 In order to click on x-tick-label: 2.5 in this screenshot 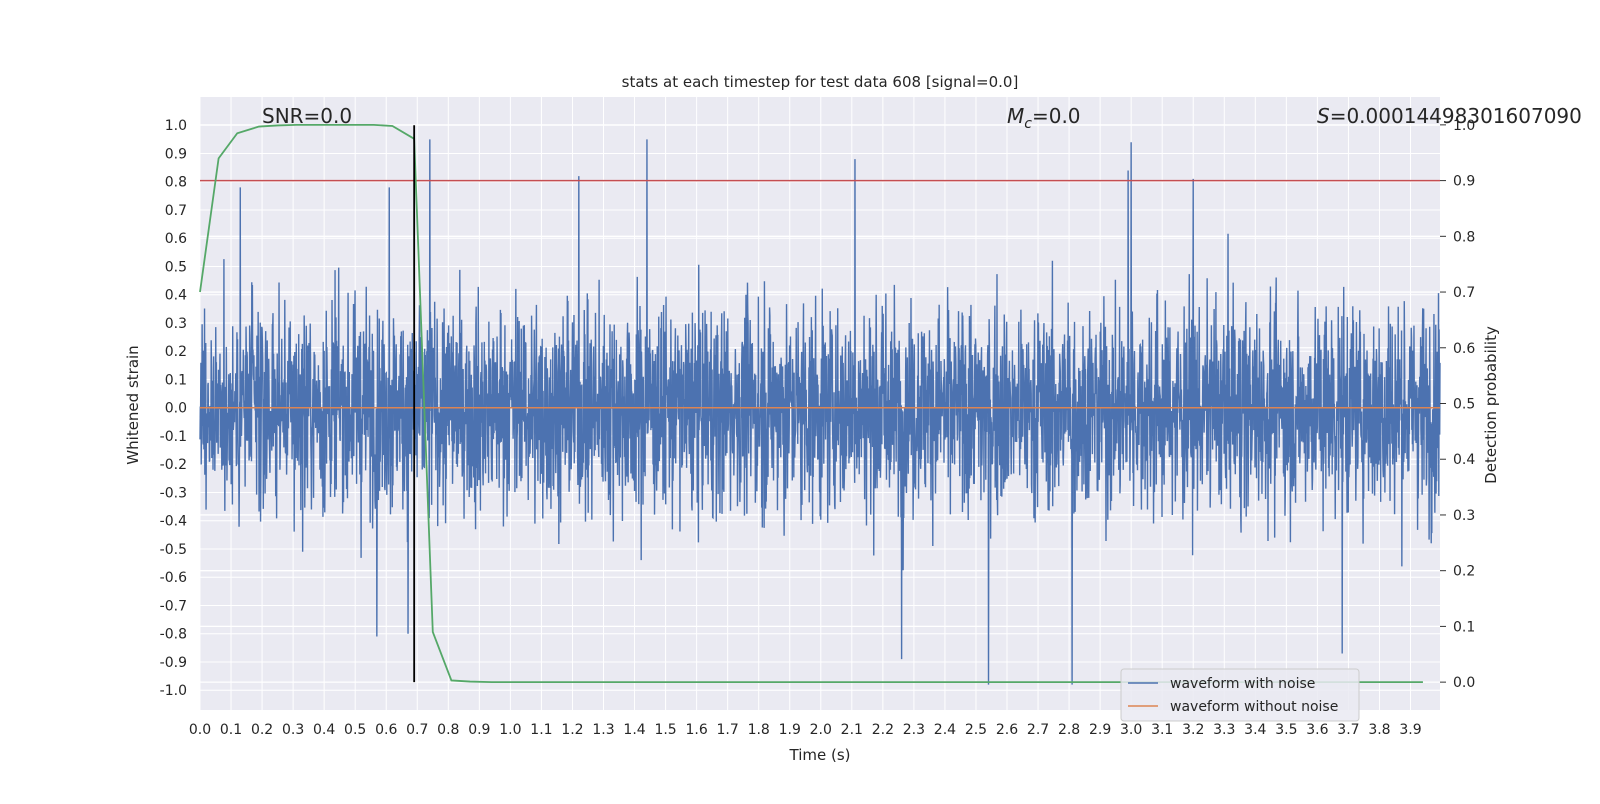, I will do `click(976, 730)`.